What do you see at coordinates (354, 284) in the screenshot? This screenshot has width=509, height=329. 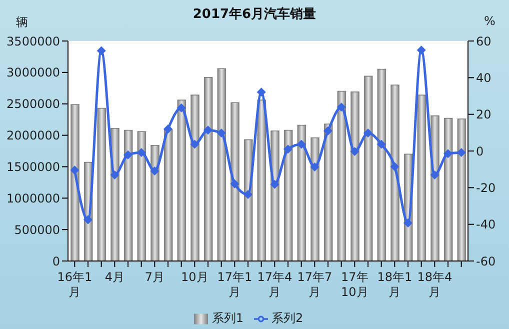 I see `x-tick-label: 17年10月` at bounding box center [354, 284].